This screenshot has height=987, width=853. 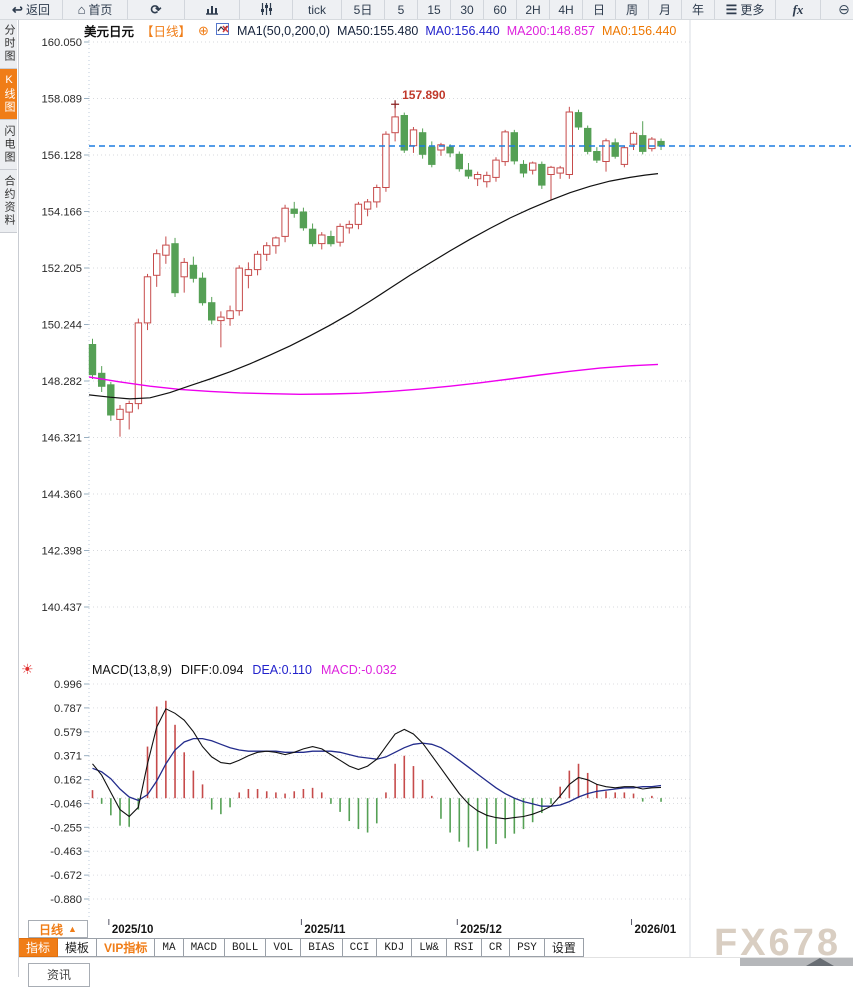 I want to click on svg-text: 148.282, so click(x=62, y=382).